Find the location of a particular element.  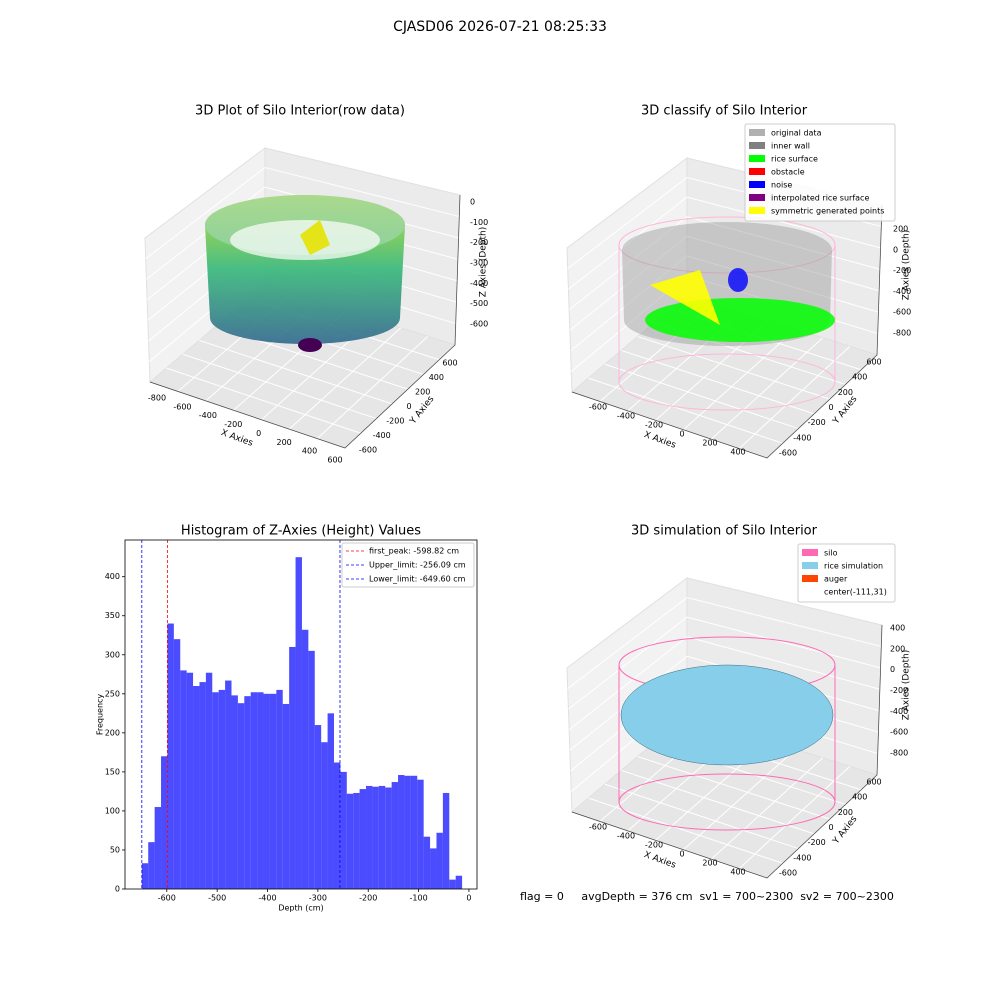

y-tick-label: 50 is located at coordinates (115, 849).